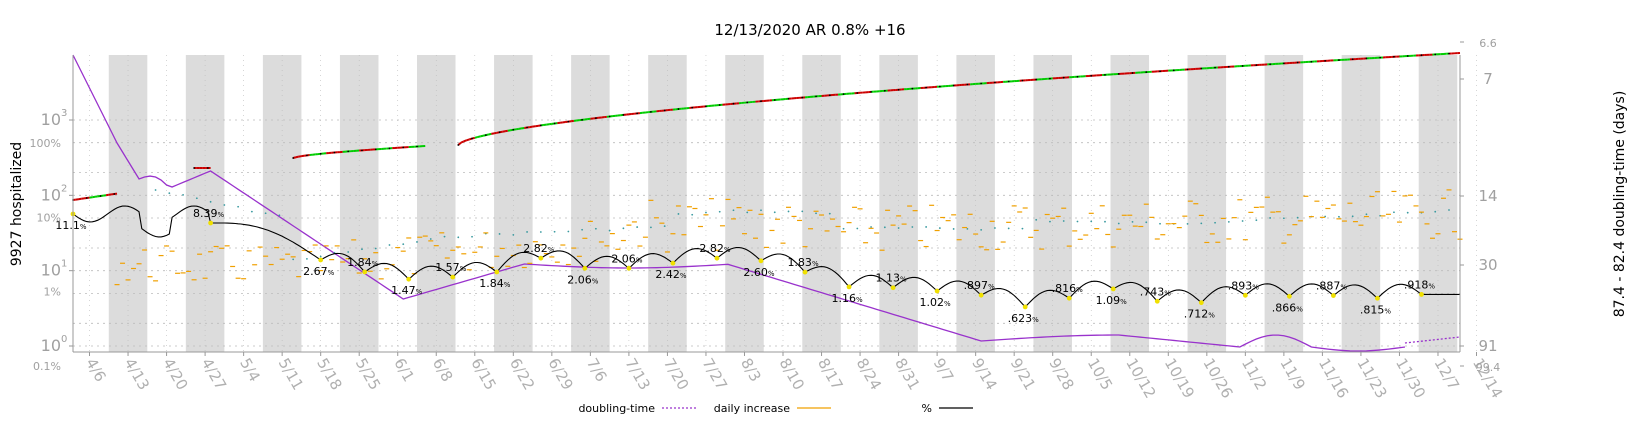 This screenshot has height=444, width=1640. What do you see at coordinates (51, 119) in the screenshot?
I see `y-tick-label-left: 10` at bounding box center [51, 119].